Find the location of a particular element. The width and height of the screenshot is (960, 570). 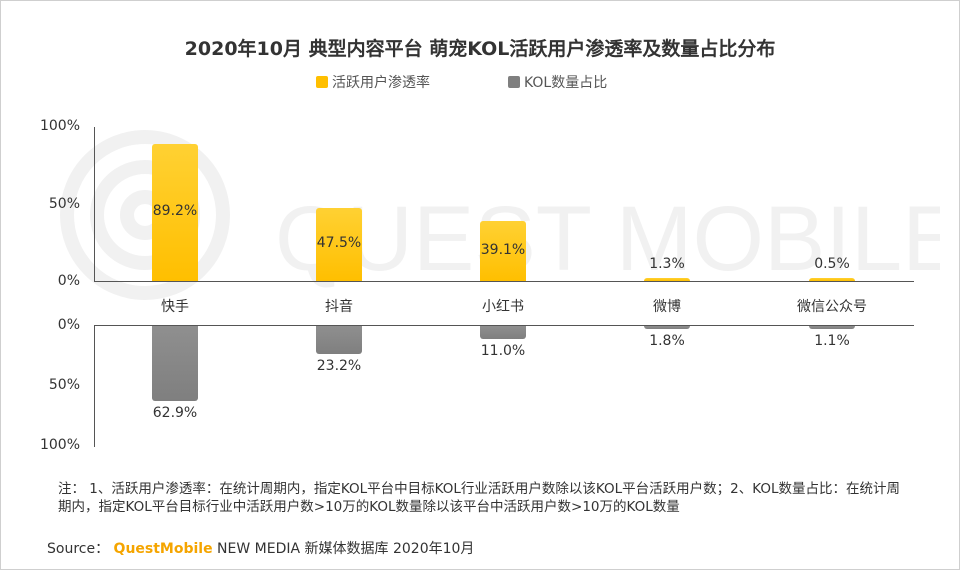

category-label: 小红书 is located at coordinates (503, 307).